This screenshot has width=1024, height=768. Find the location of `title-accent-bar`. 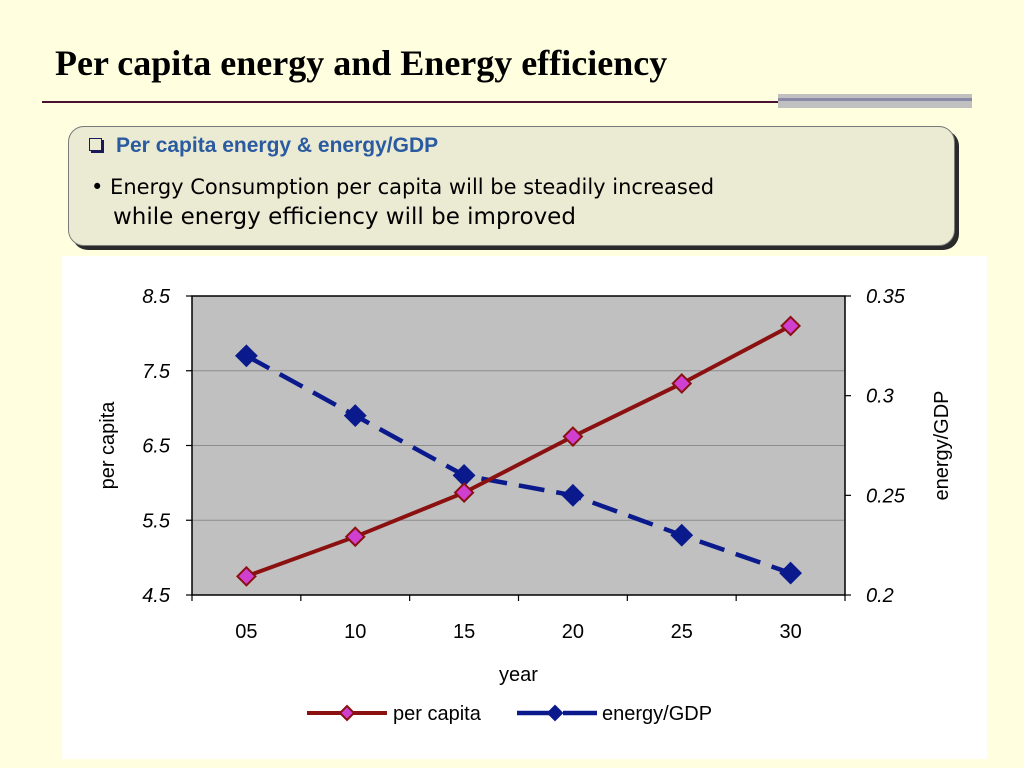

title-accent-bar is located at coordinates (875, 101).